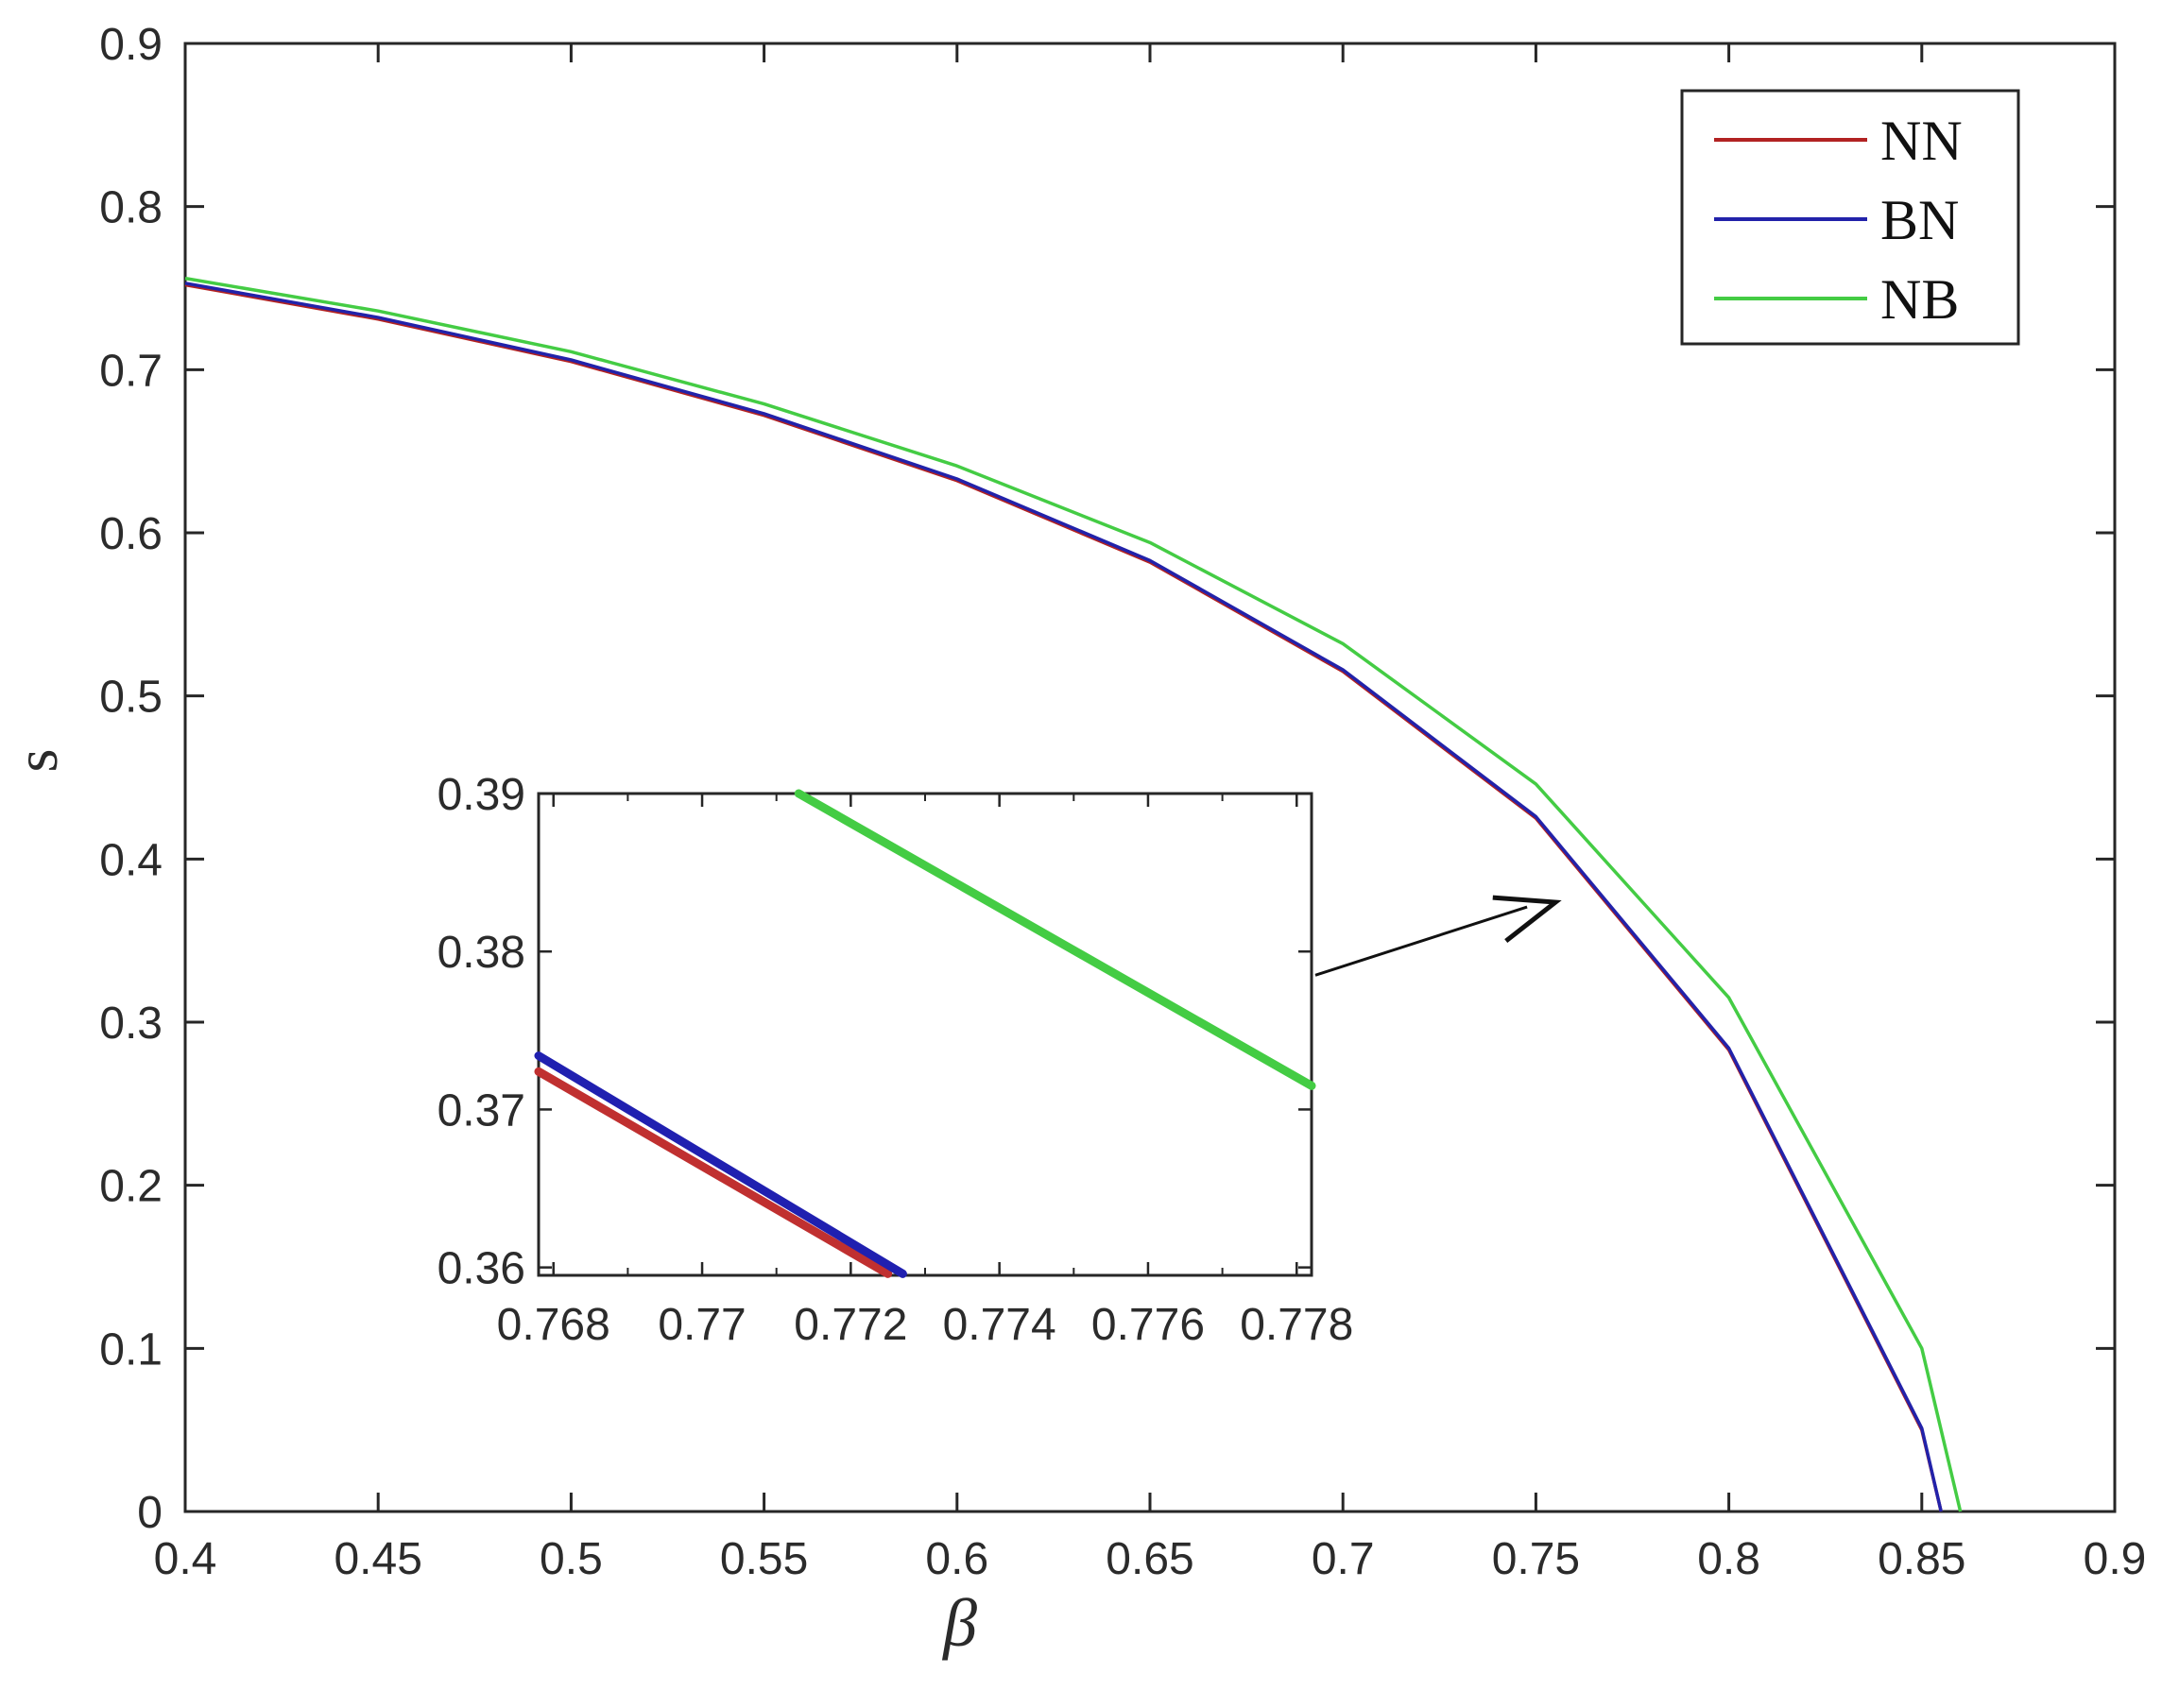 Image resolution: width=2162 pixels, height=1708 pixels. I want to click on inset-series-line-bn, so click(721, 1164).